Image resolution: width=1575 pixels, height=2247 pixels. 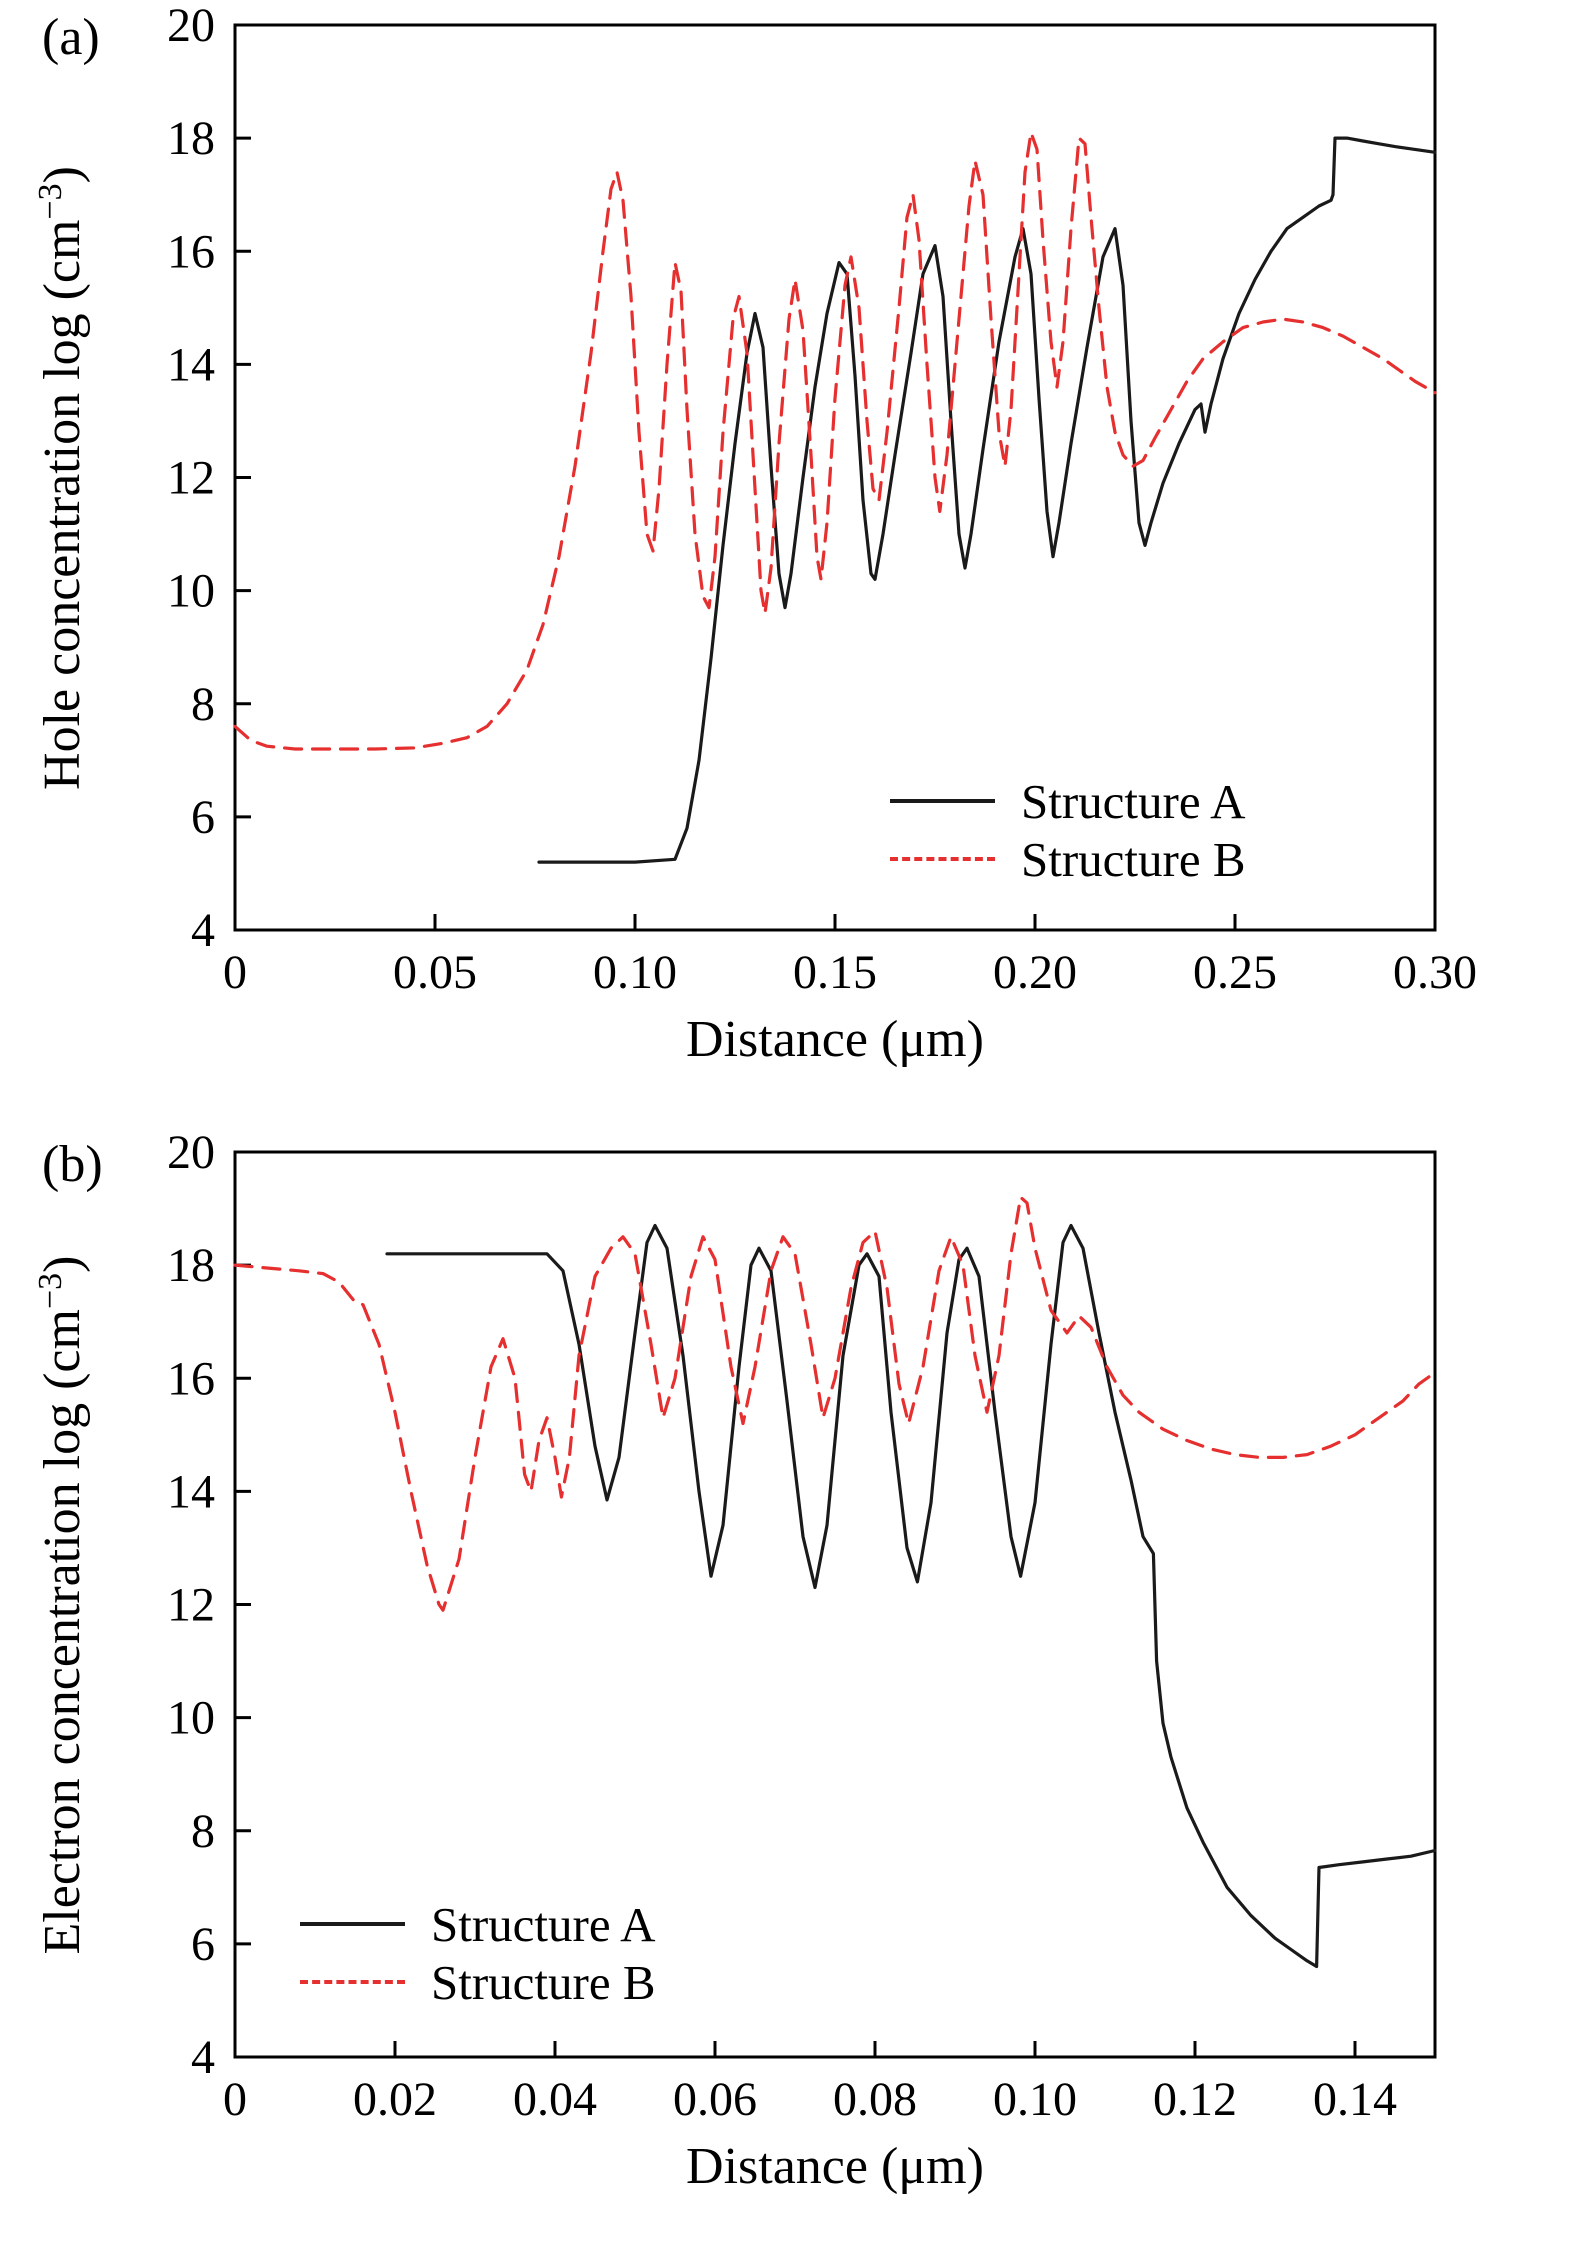 What do you see at coordinates (715, 2099) in the screenshot?
I see `x-tick-label: 0.06` at bounding box center [715, 2099].